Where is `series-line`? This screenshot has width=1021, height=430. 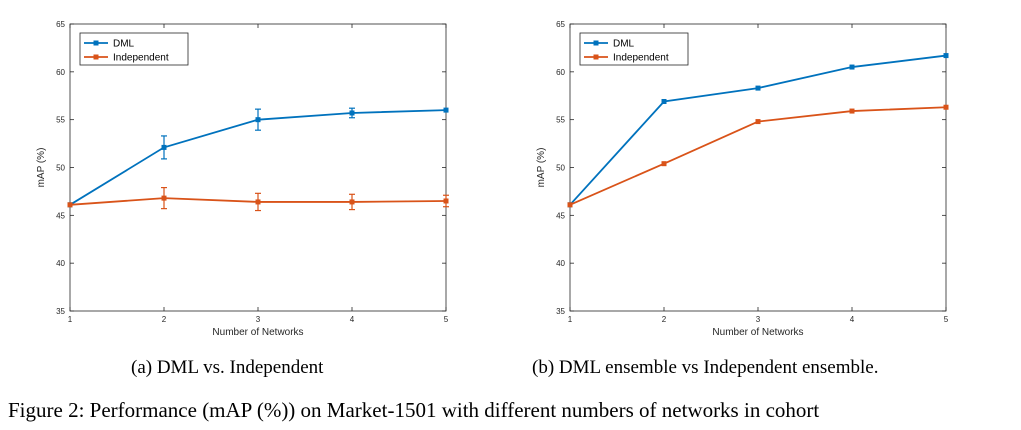
series-line is located at coordinates (758, 130).